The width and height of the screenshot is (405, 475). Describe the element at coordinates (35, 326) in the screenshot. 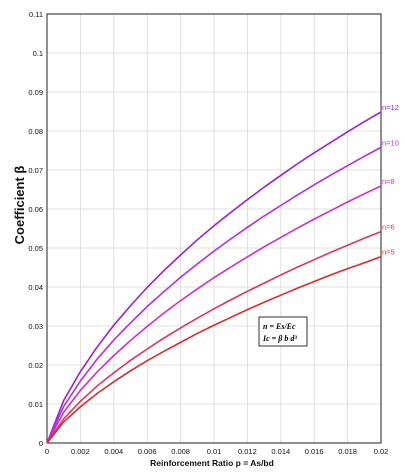

I see `y-tick-label: 0.03` at that location.